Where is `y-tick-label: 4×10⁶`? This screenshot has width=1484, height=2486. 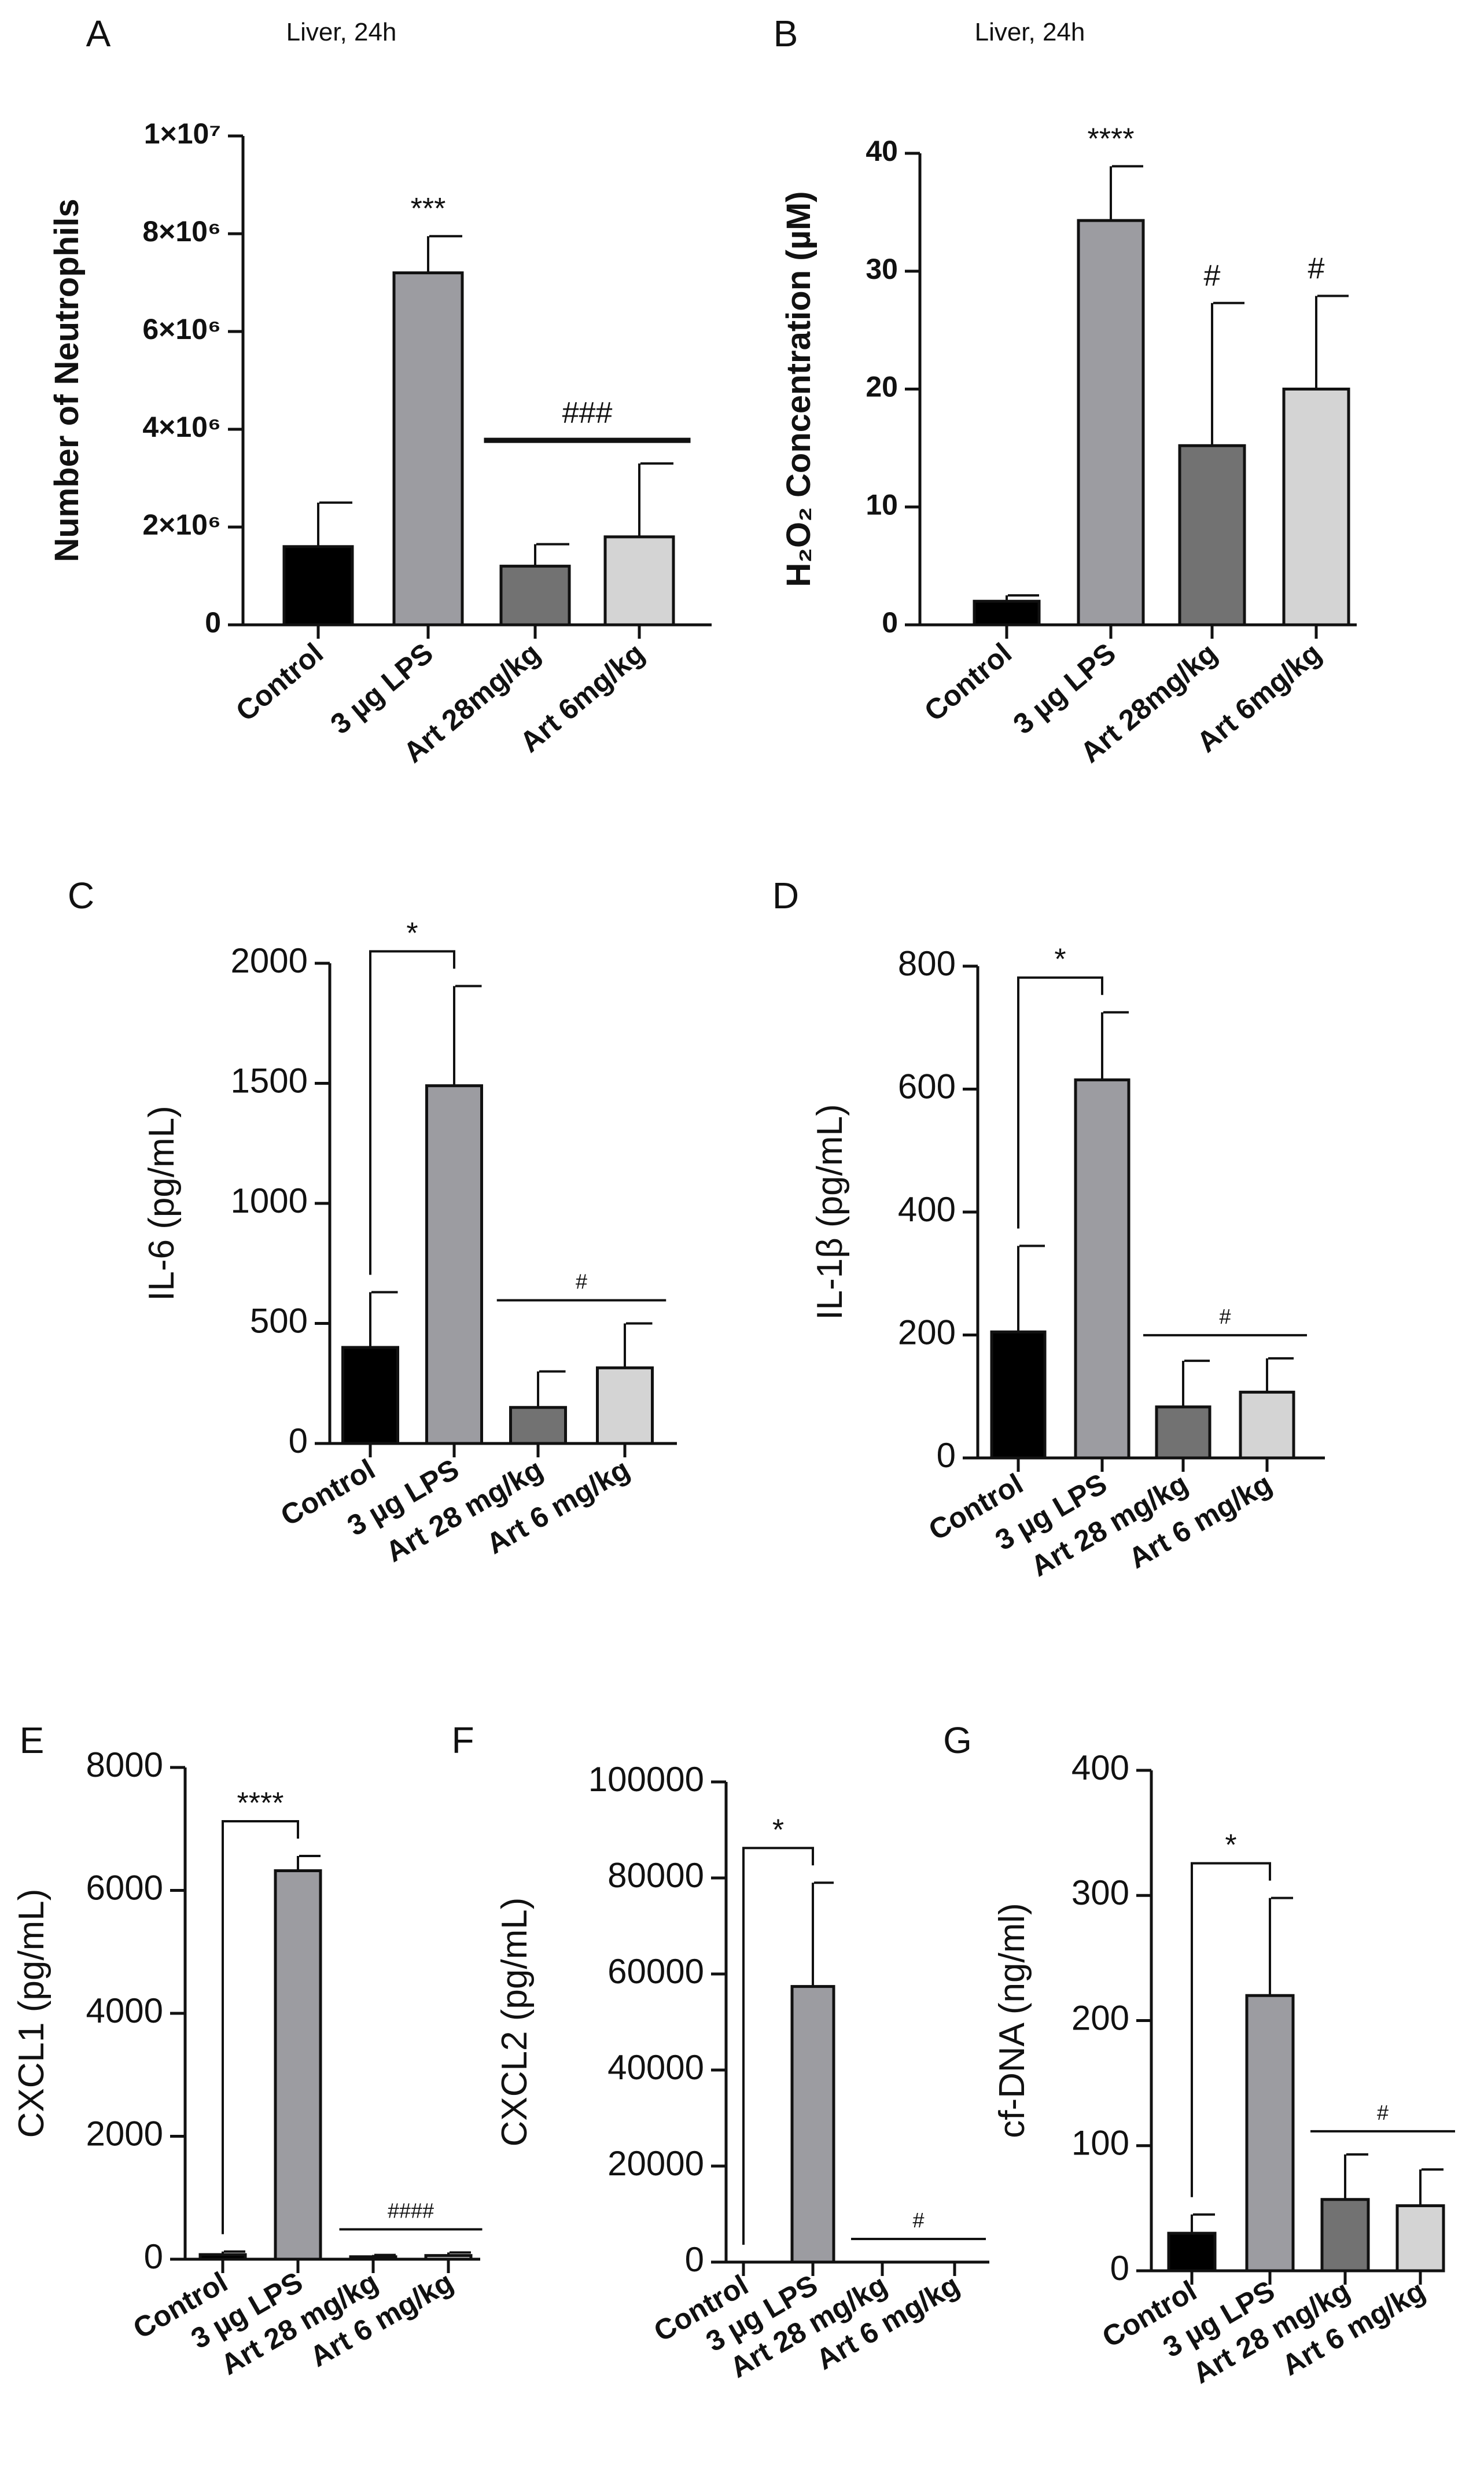
y-tick-label: 4×10⁶ is located at coordinates (181, 427).